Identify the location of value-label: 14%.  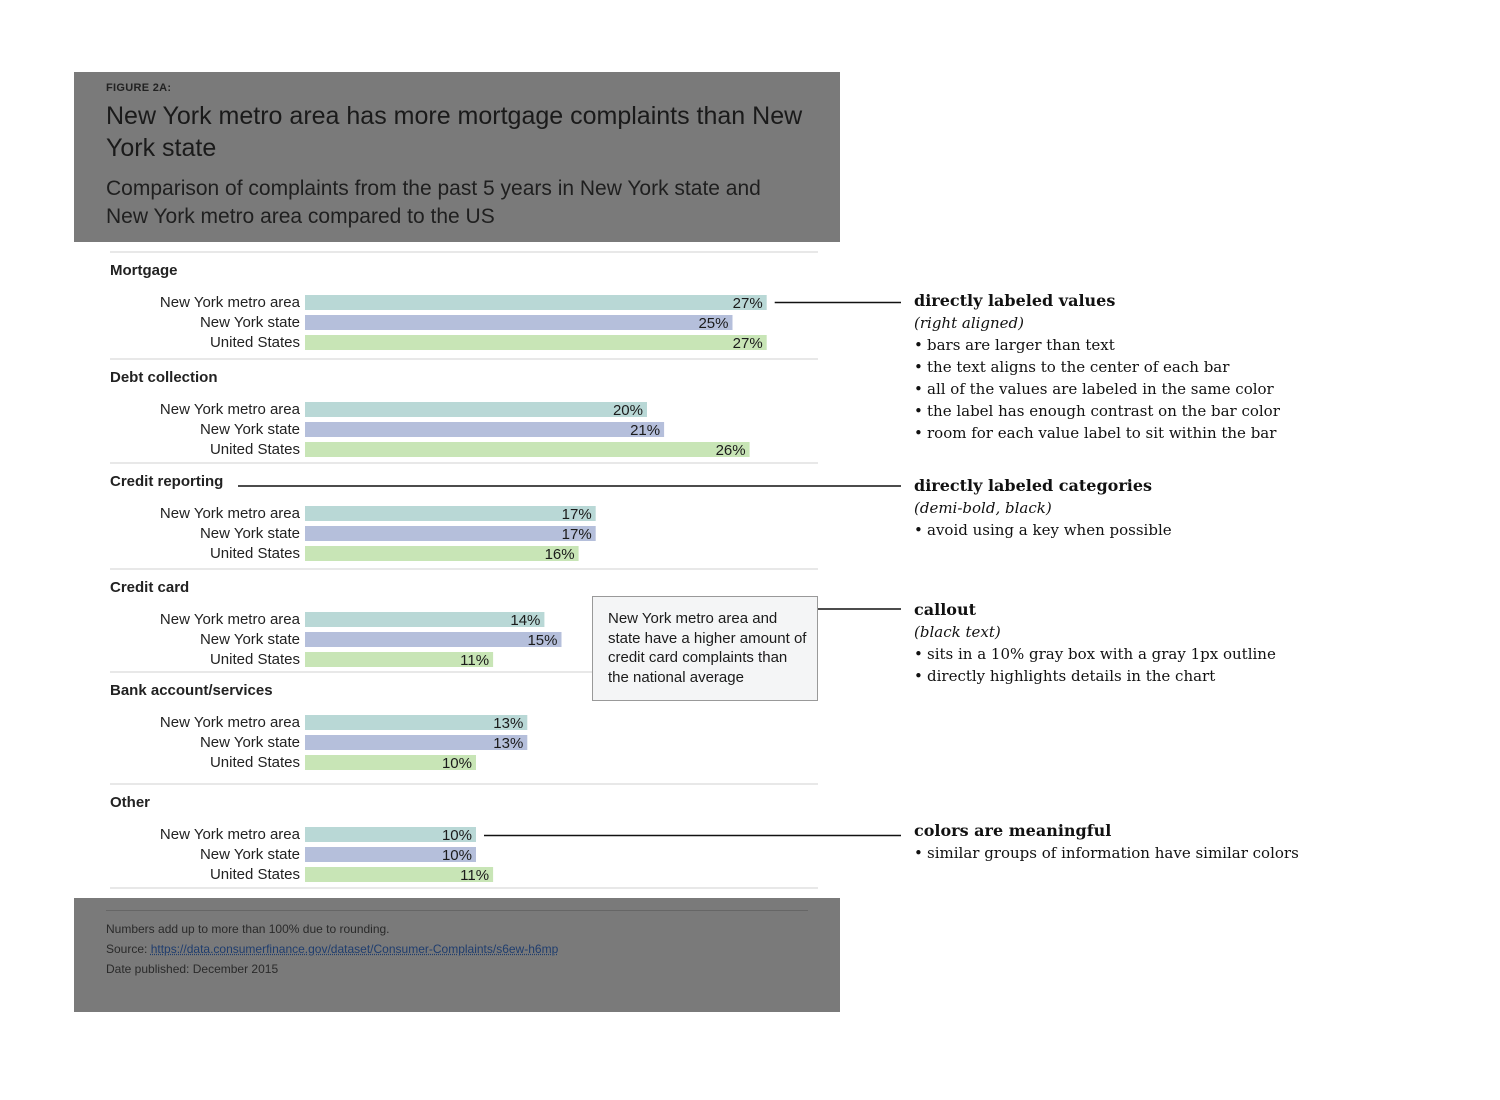
(525, 620).